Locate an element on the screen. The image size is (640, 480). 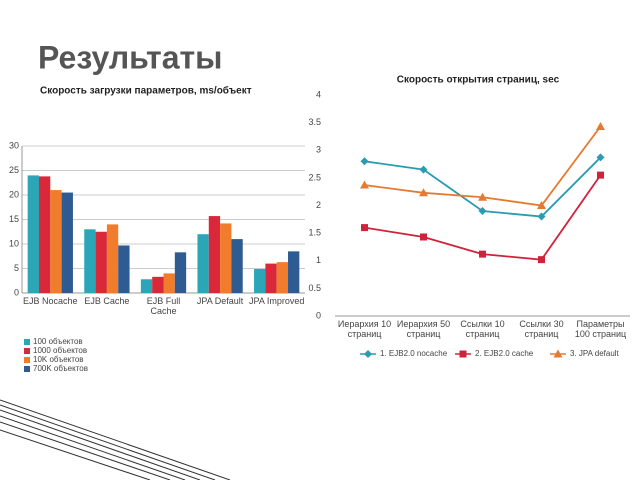
legend-label: 10K объектов is located at coordinates (58, 359).